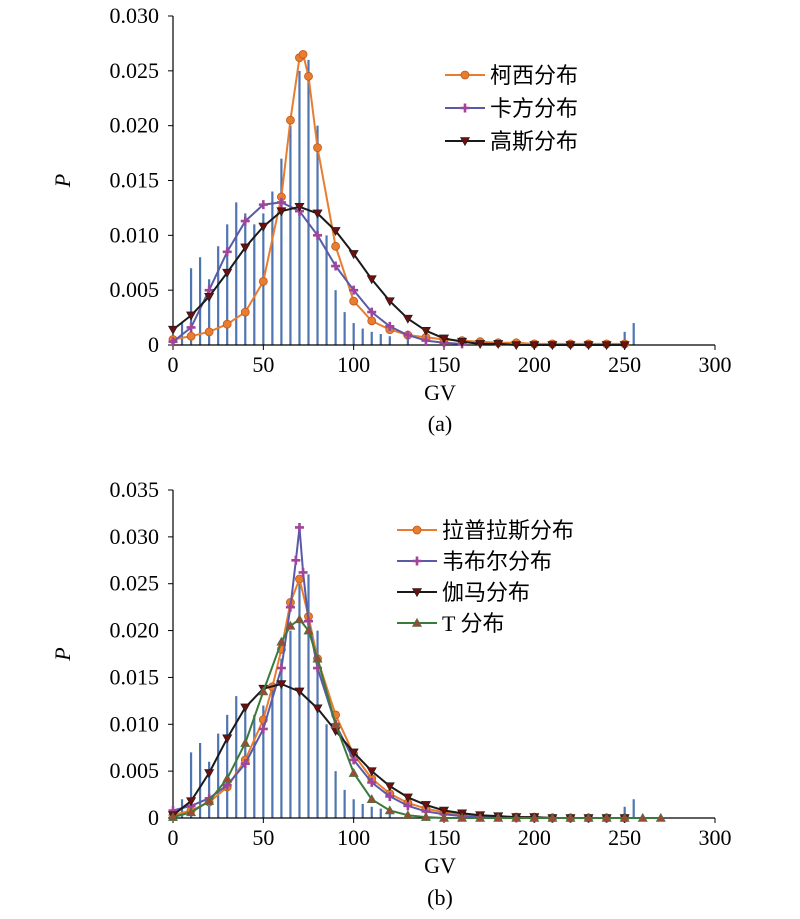  I want to click on panel-label: (a), so click(440, 423).